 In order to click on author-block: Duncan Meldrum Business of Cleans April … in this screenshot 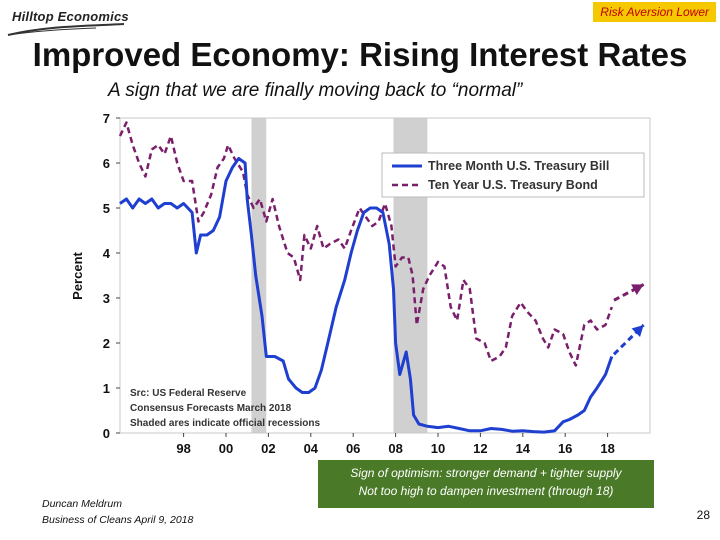, I will do `click(117, 512)`.